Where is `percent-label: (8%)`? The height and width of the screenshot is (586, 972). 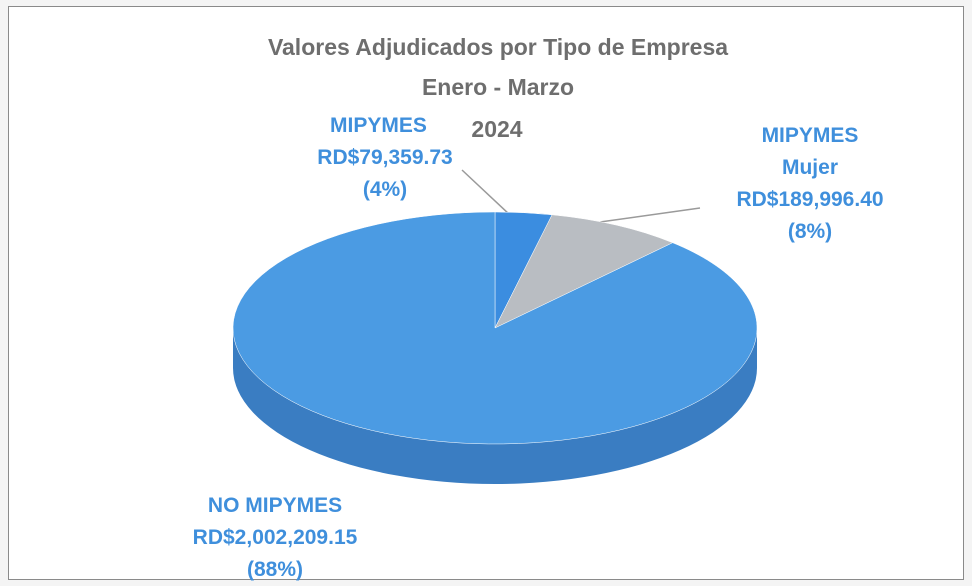 percent-label: (8%) is located at coordinates (810, 231).